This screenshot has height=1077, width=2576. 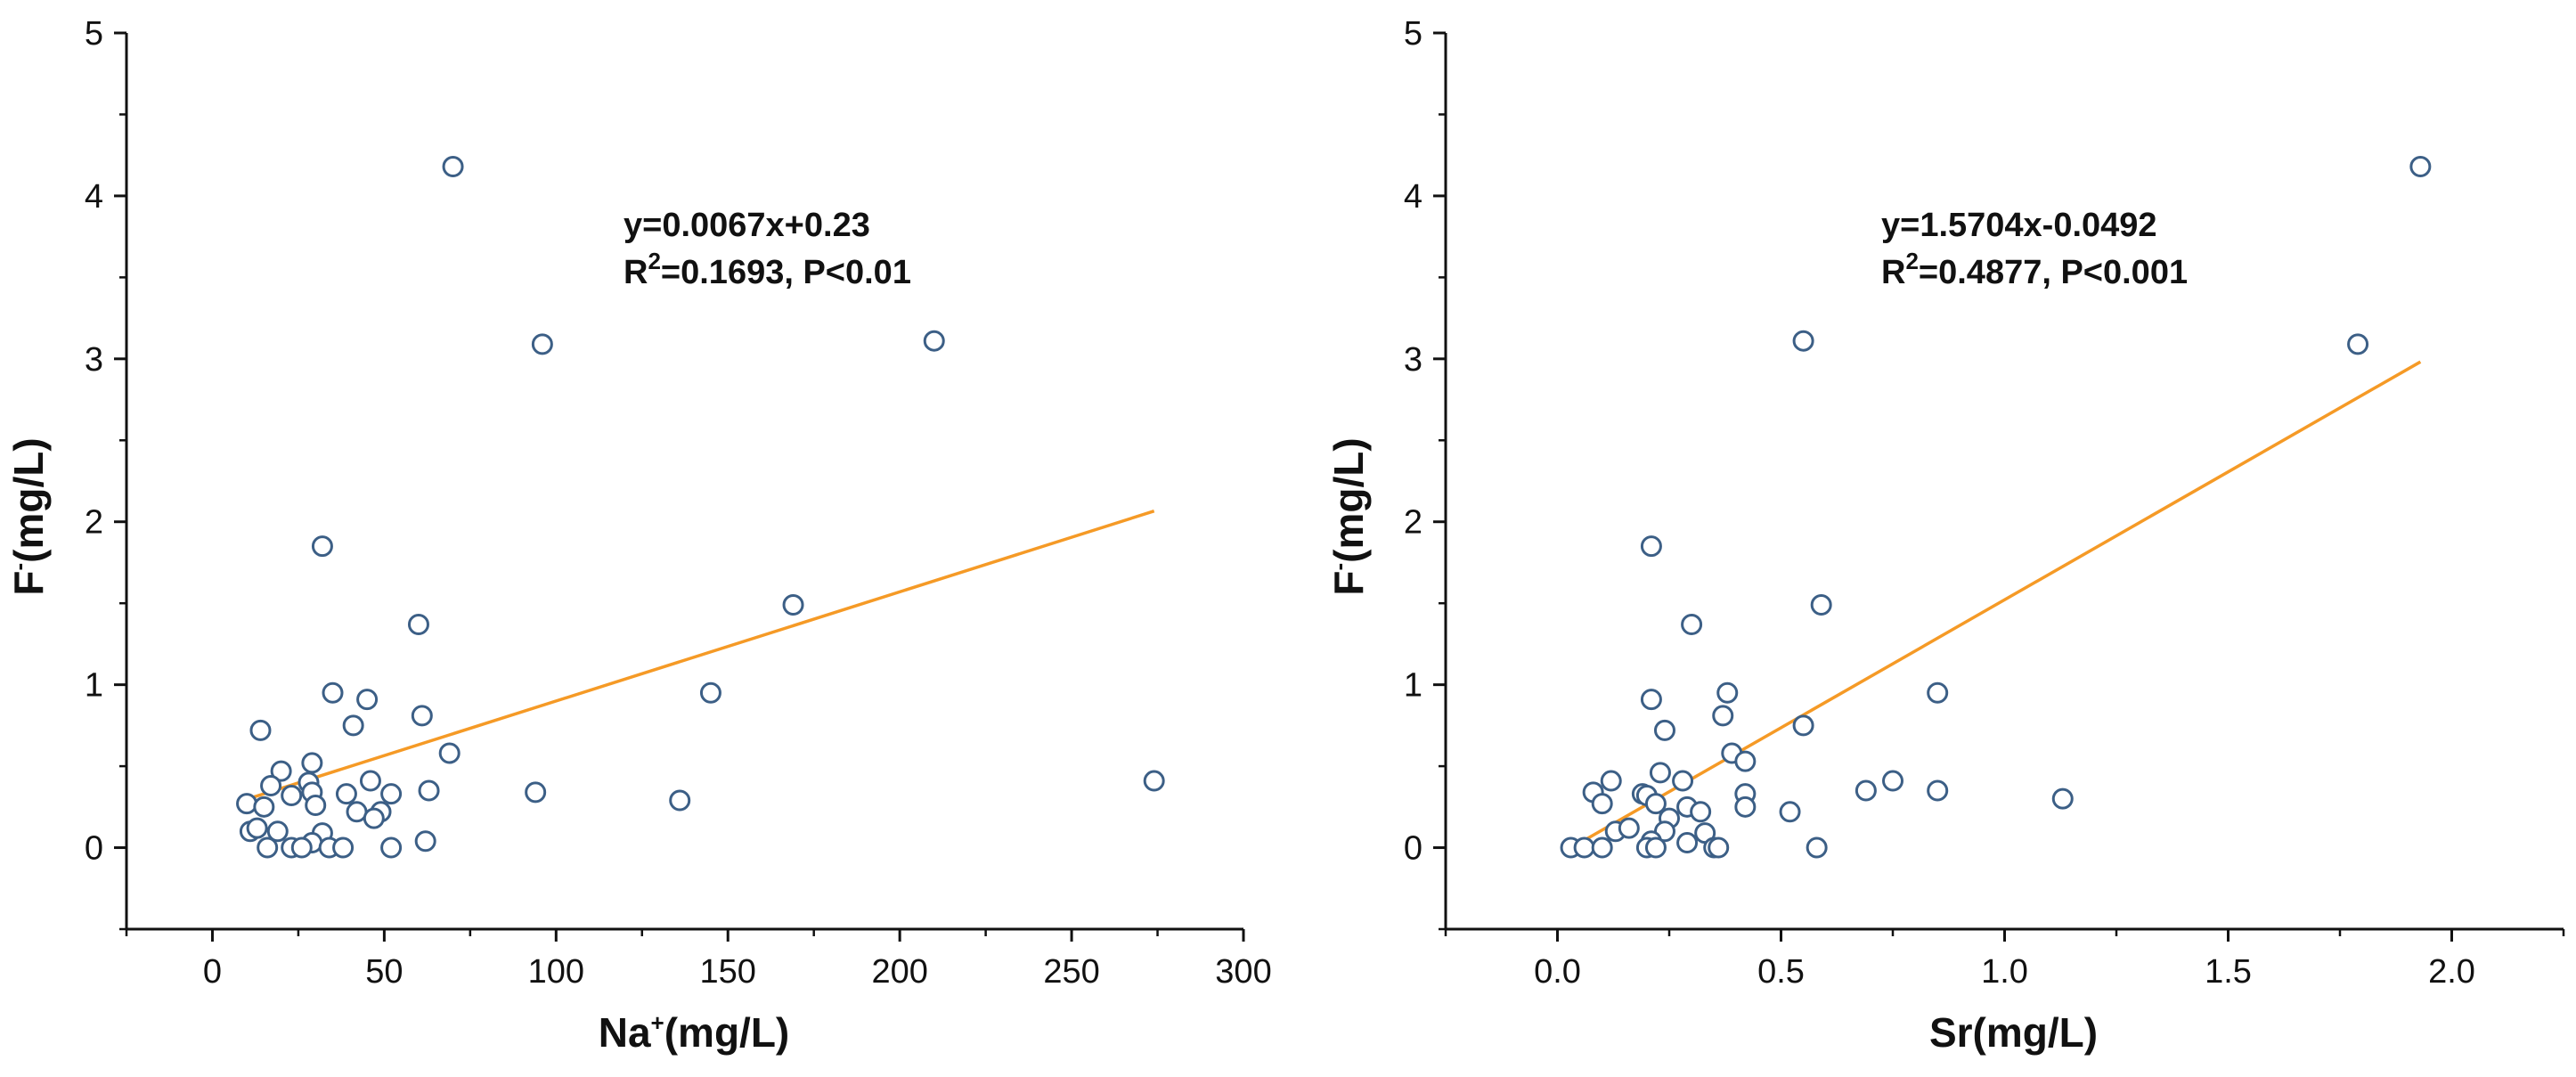 What do you see at coordinates (700, 655) in the screenshot?
I see `fit-line` at bounding box center [700, 655].